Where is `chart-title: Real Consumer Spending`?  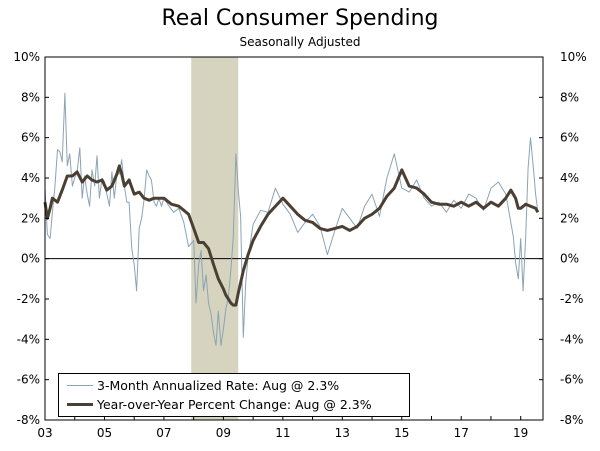 chart-title: Real Consumer Spending is located at coordinates (300, 18).